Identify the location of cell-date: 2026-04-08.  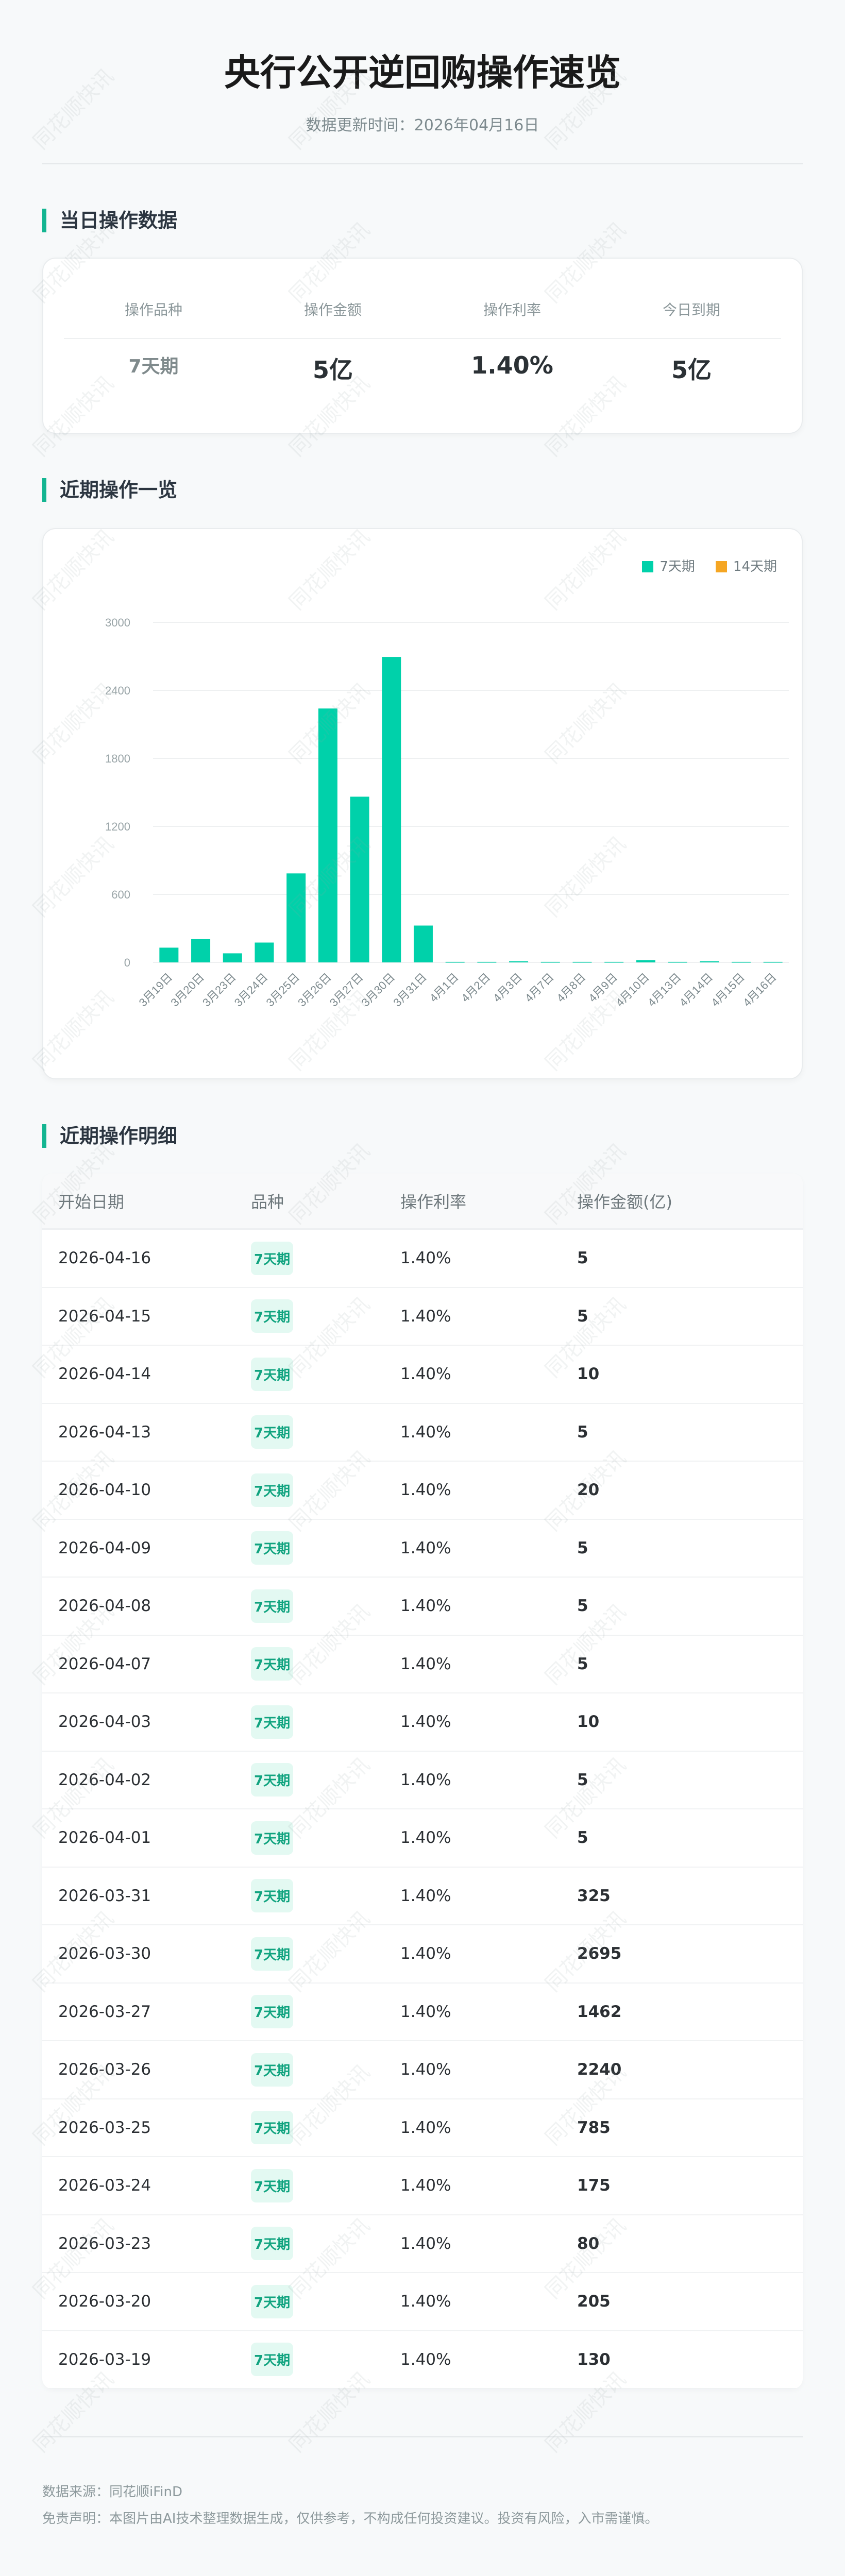
(104, 1606).